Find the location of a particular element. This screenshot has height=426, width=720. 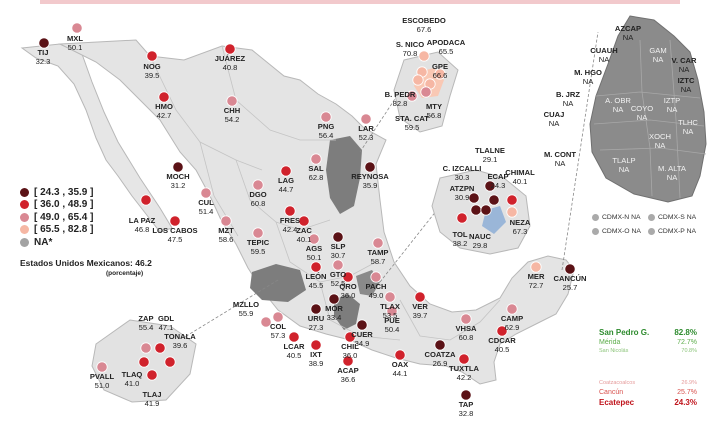

city-label-mor: MOR 33.4 is located at coordinates (334, 313).